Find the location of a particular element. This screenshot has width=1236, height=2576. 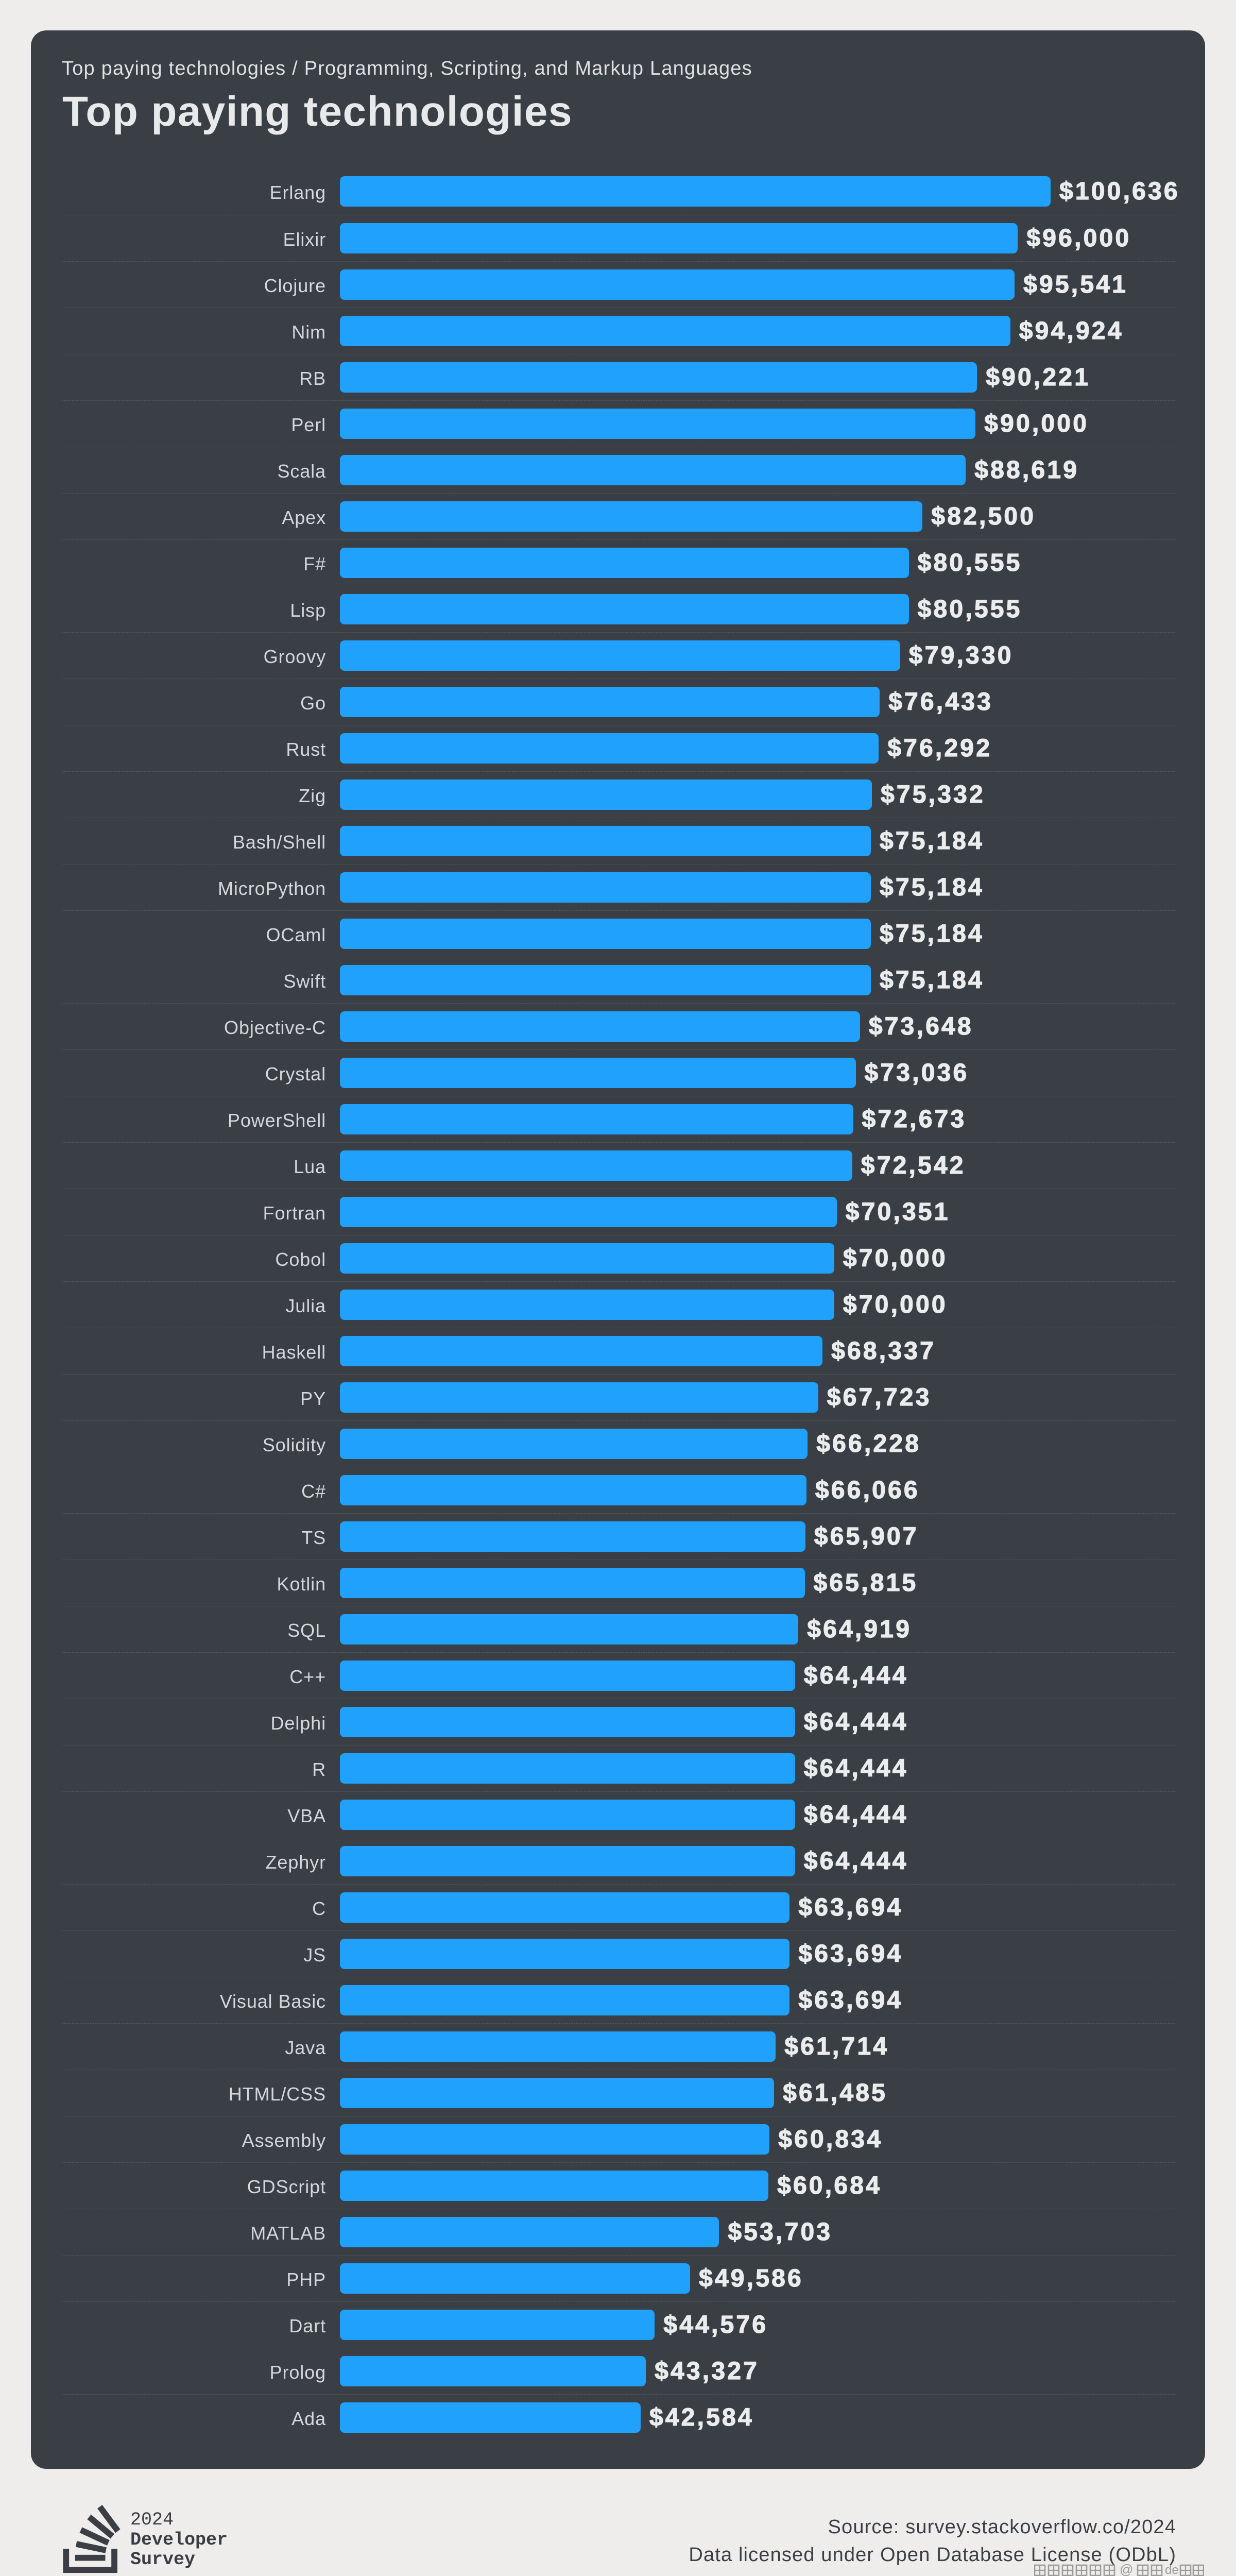

svg-text: de is located at coordinates (1172, 2570).